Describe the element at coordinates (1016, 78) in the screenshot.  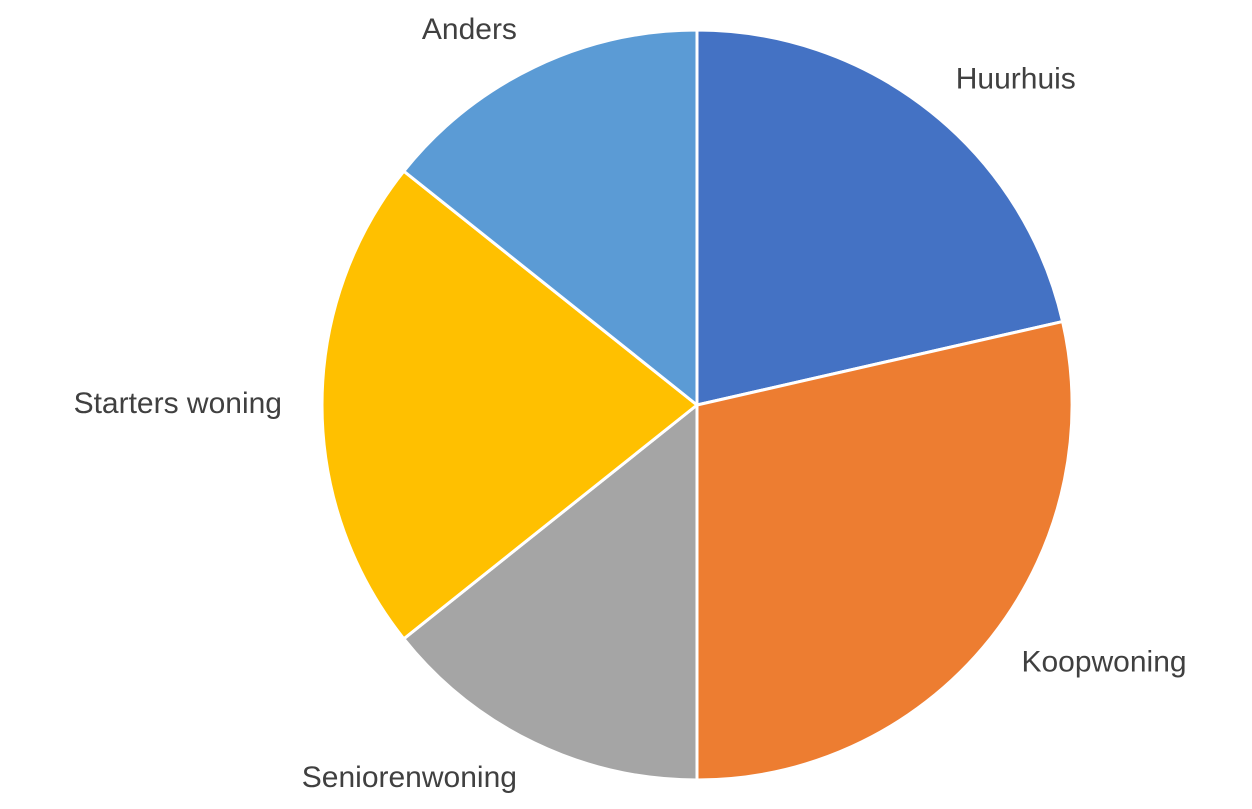
I see `slice-label: Huurhuis` at that location.